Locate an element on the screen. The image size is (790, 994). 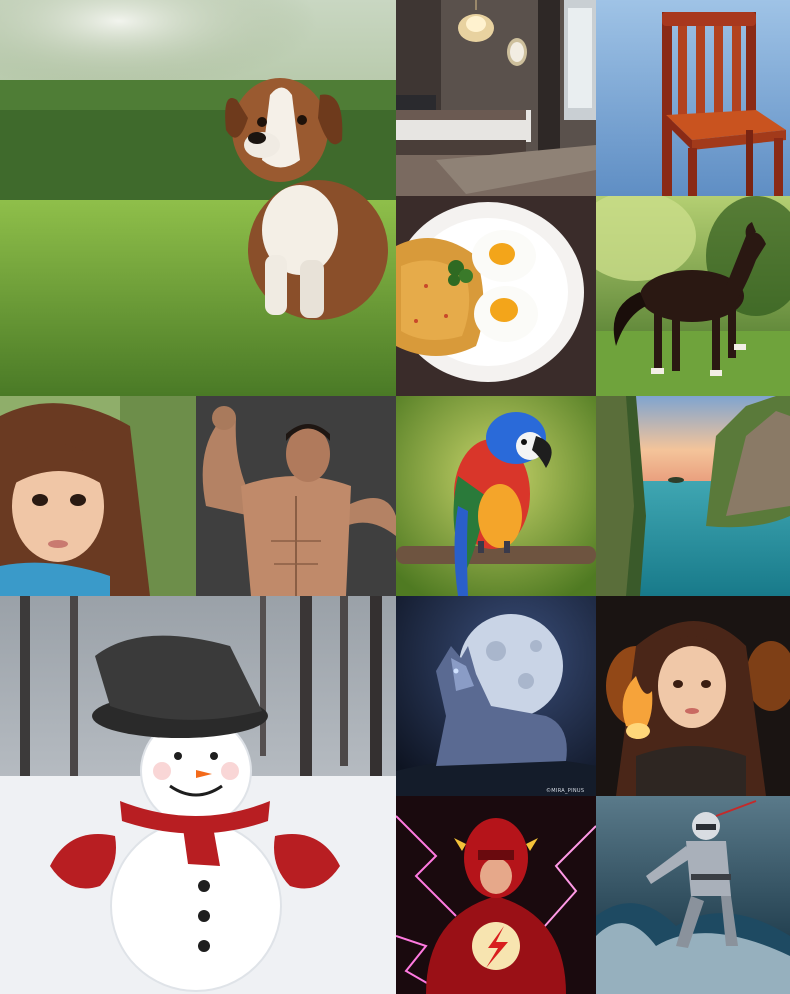
armored-rider-illustration is located at coordinates (693, 895).